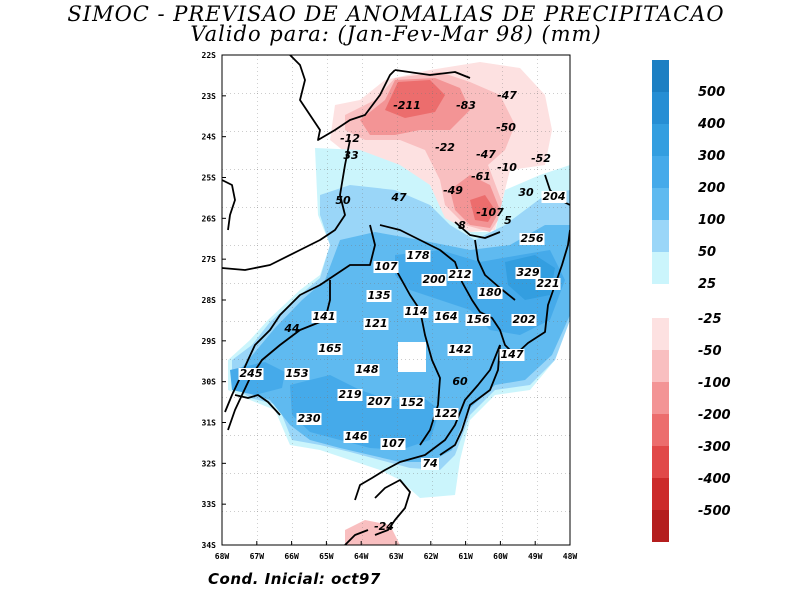  What do you see at coordinates (714, 511) in the screenshot?
I see `colorbar-label: -500` at bounding box center [714, 511].